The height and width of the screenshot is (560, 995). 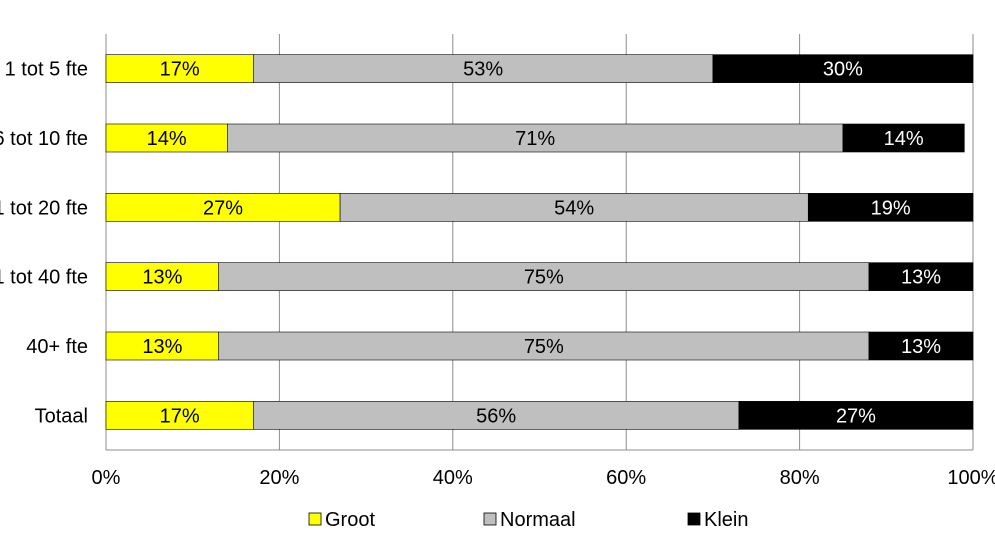 I want to click on legend-swatch-normaal, so click(x=490, y=519).